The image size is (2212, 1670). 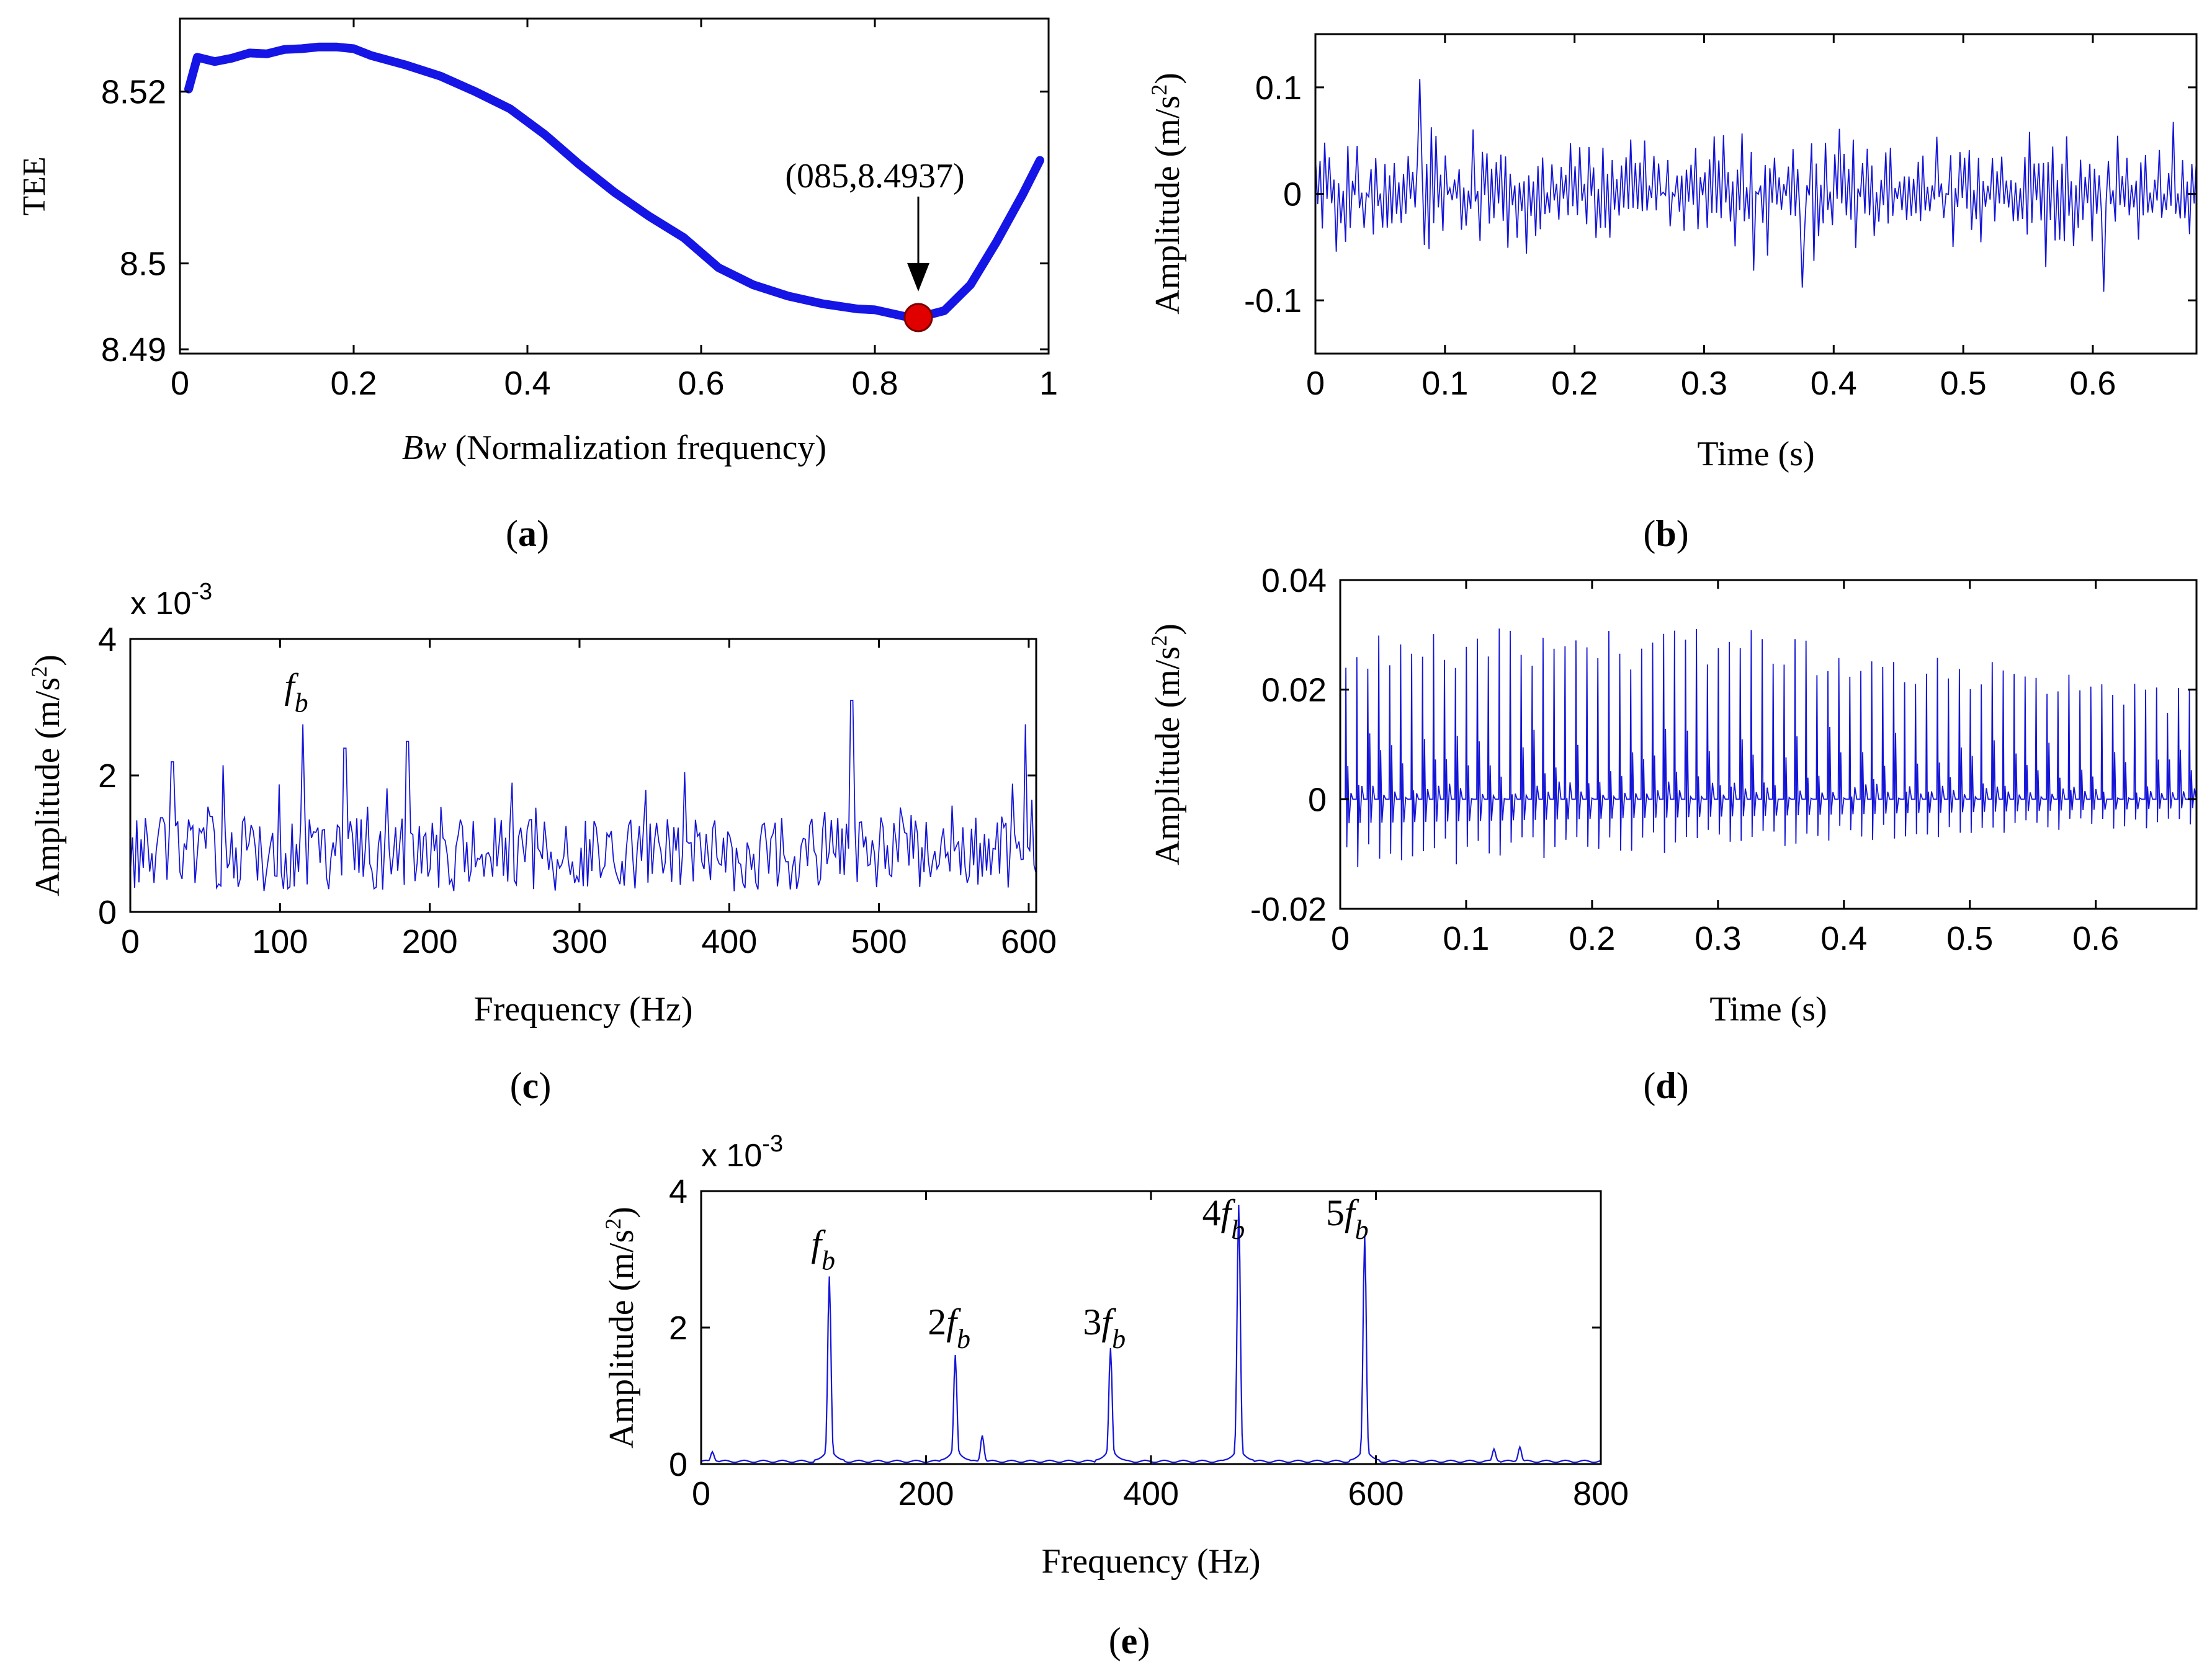 I want to click on spectrum-trace-c, so click(x=584, y=795).